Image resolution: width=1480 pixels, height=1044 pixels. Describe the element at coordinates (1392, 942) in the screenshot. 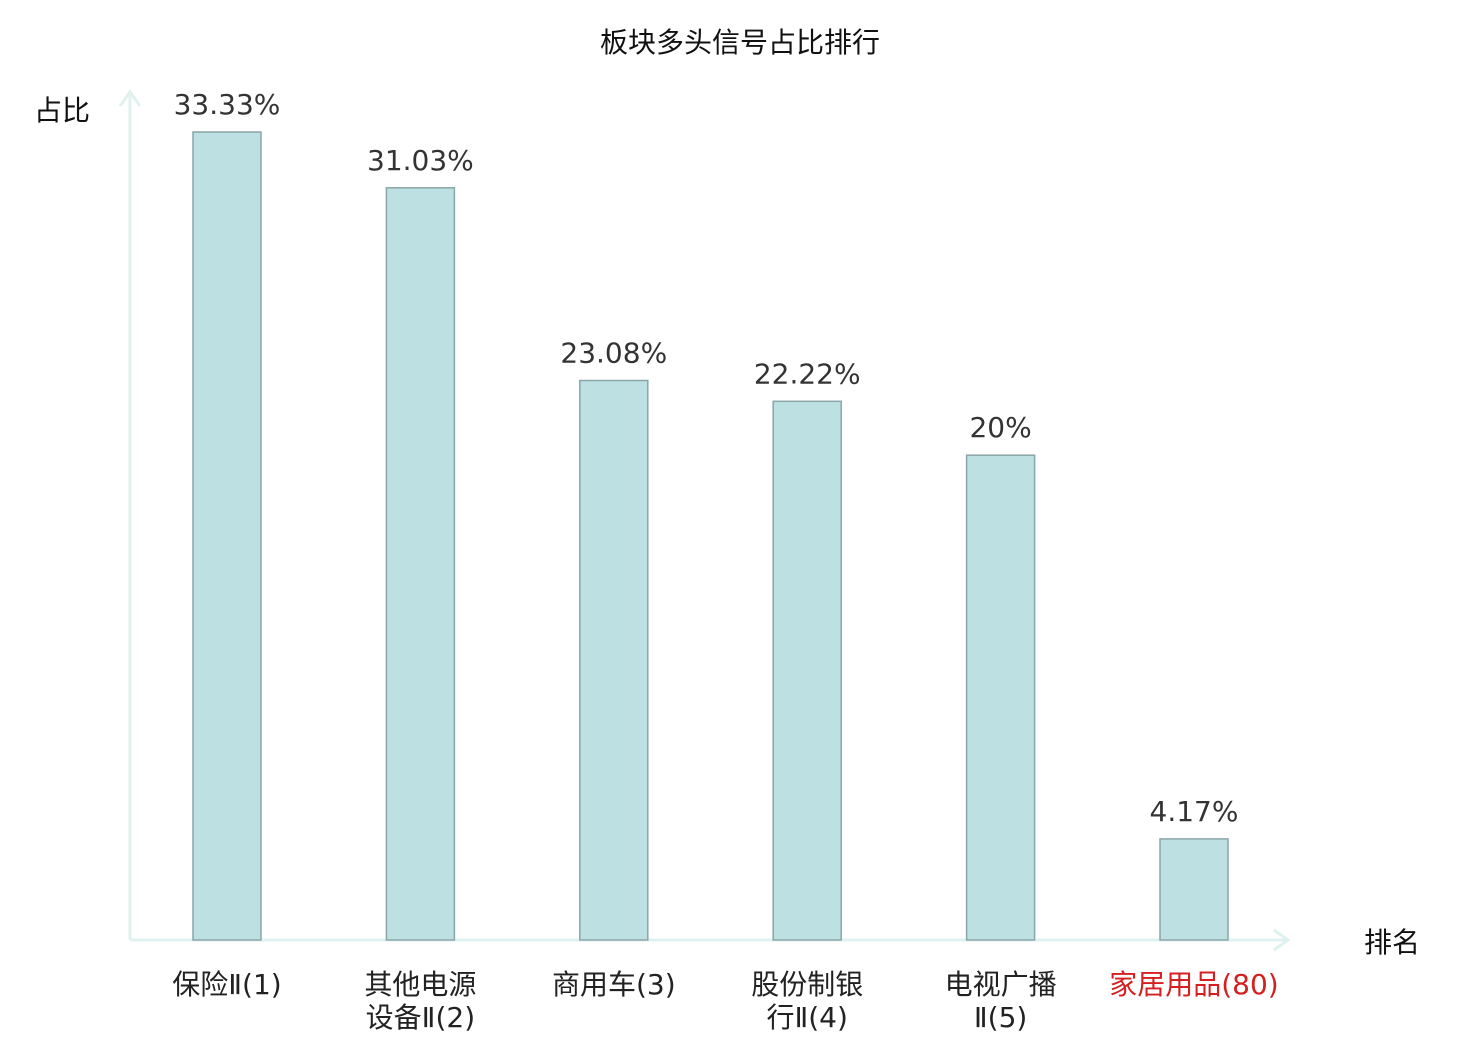

I see `x-axis-label: 排名` at that location.